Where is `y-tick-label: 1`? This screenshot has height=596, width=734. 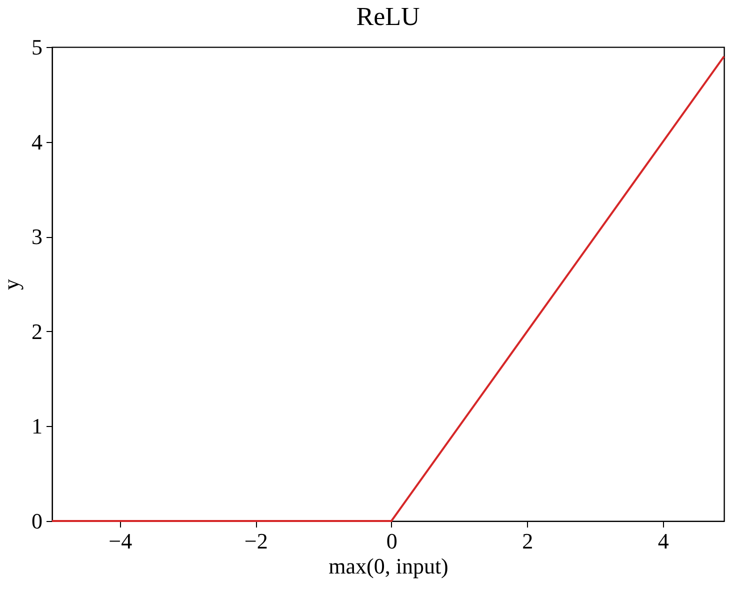 y-tick-label: 1 is located at coordinates (37, 426).